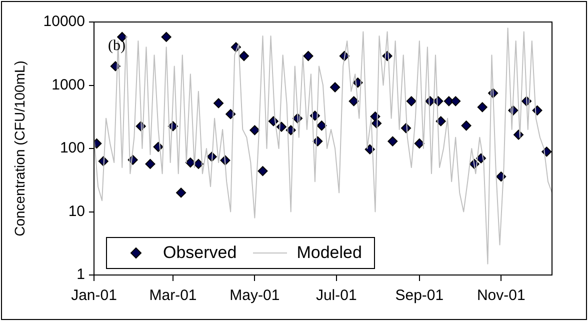  Describe the element at coordinates (117, 46) in the screenshot. I see `annotation: (b)` at that location.